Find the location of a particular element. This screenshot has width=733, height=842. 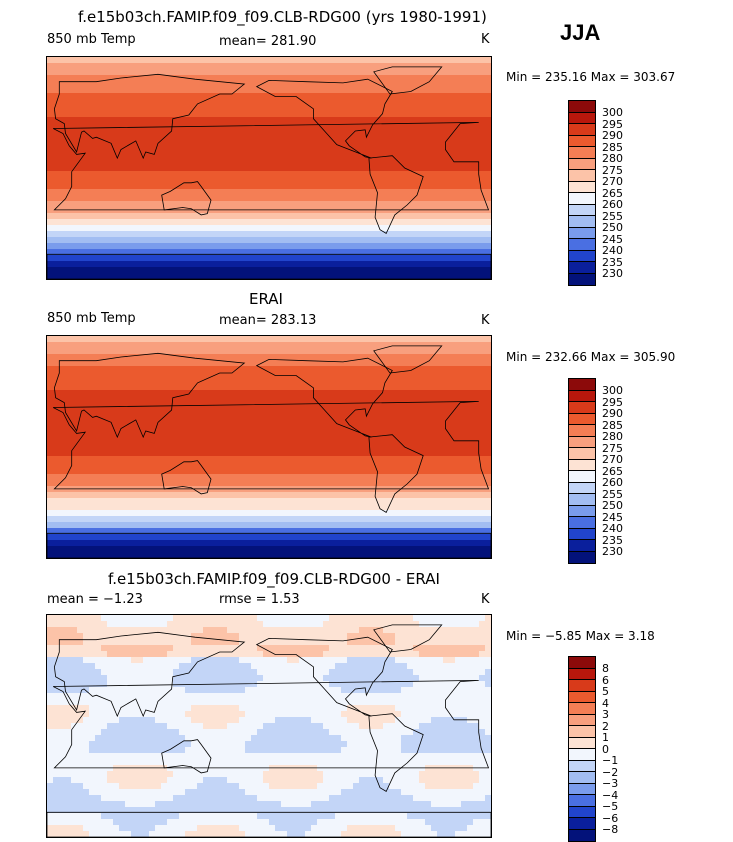

colorbar-label: 270 is located at coordinates (612, 181).